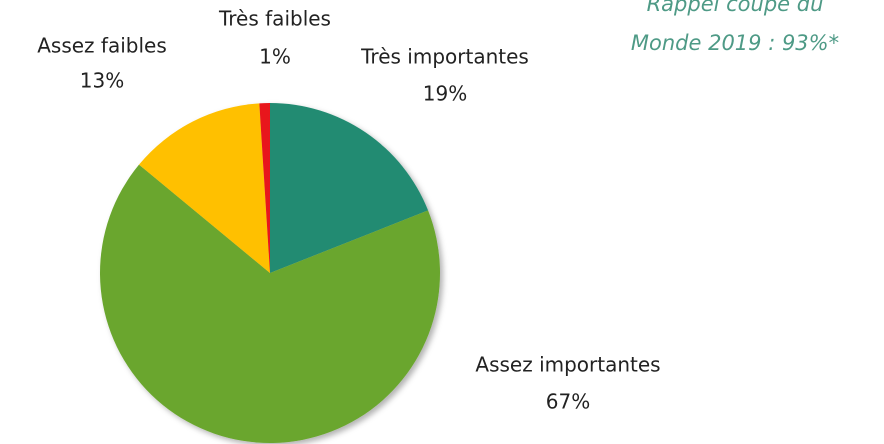 The height and width of the screenshot is (444, 884). Describe the element at coordinates (445, 94) in the screenshot. I see `slice-value: 19%` at that location.